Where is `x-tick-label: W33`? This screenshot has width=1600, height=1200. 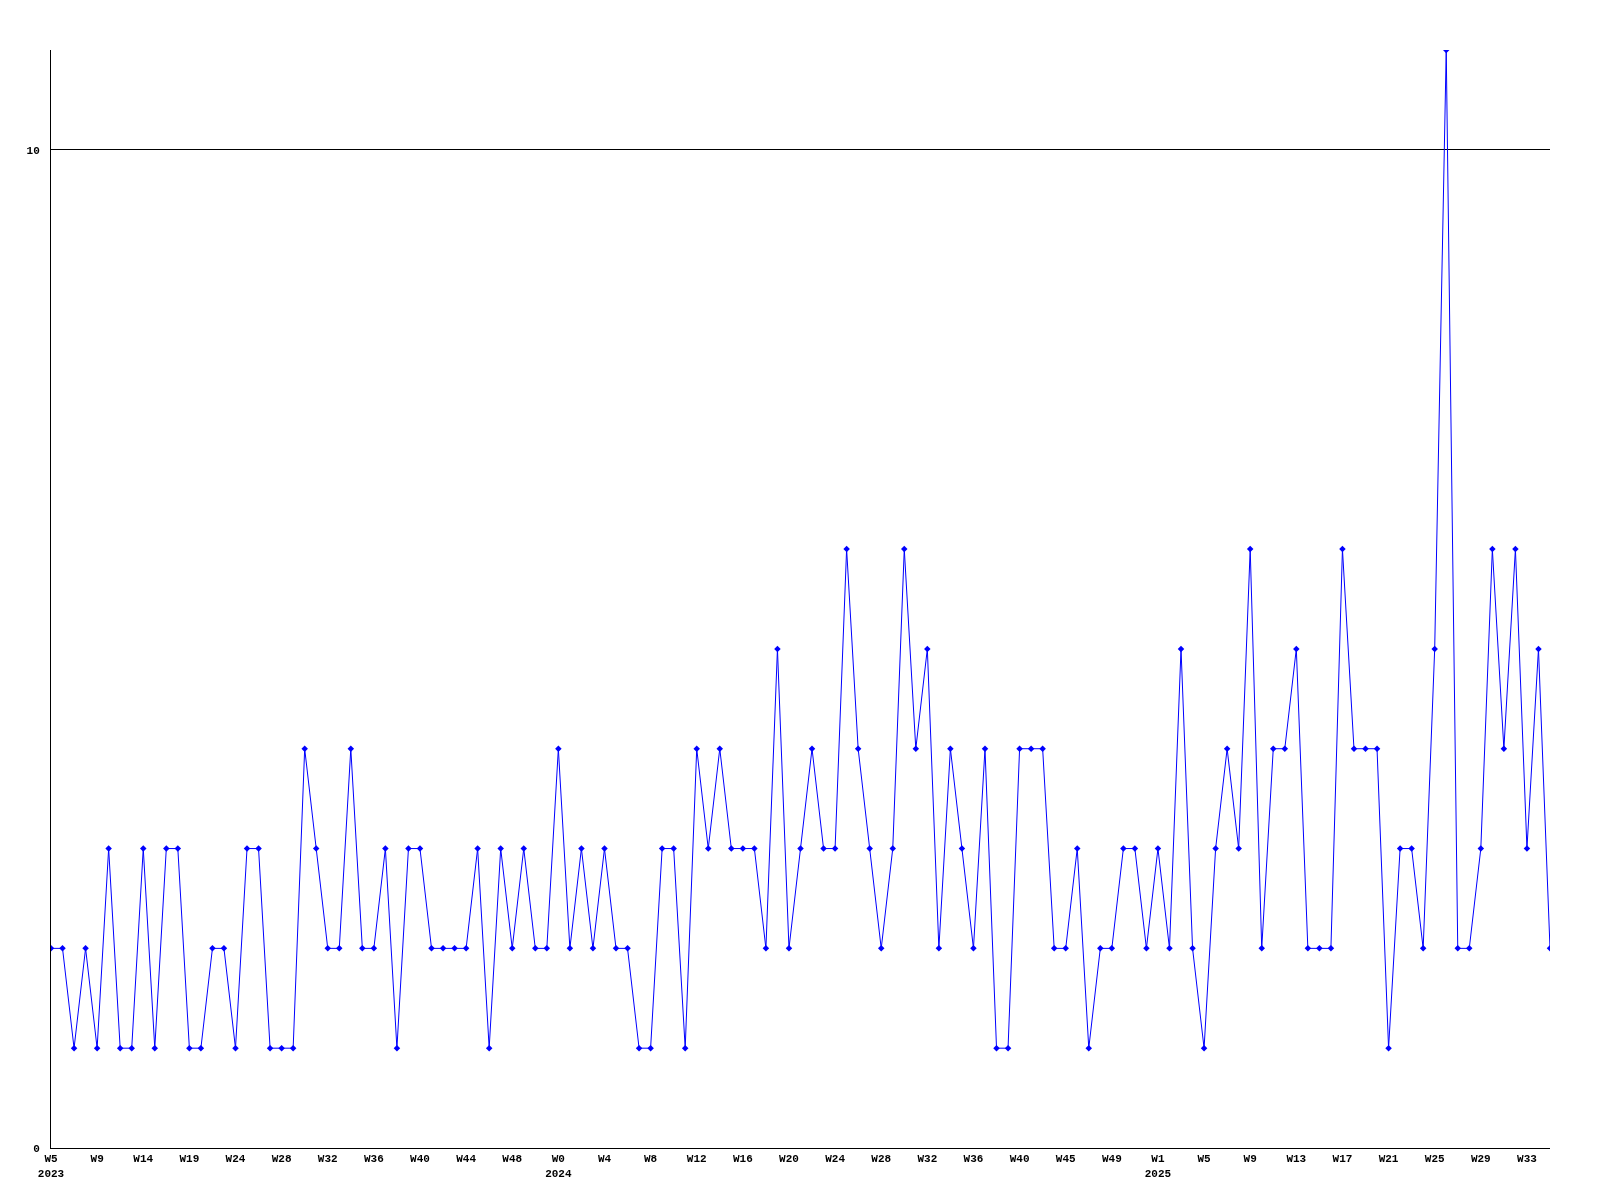
x-tick-label: W33 is located at coordinates (1527, 1159).